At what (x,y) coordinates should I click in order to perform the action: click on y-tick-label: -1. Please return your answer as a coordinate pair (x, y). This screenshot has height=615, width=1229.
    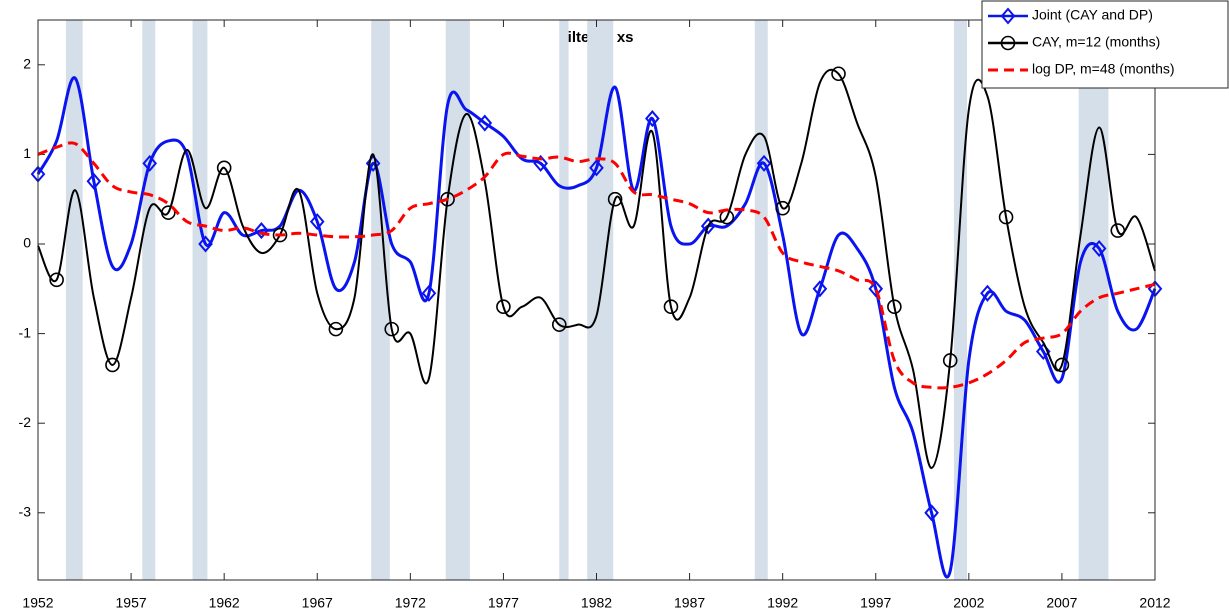
    Looking at the image, I should click on (25, 332).